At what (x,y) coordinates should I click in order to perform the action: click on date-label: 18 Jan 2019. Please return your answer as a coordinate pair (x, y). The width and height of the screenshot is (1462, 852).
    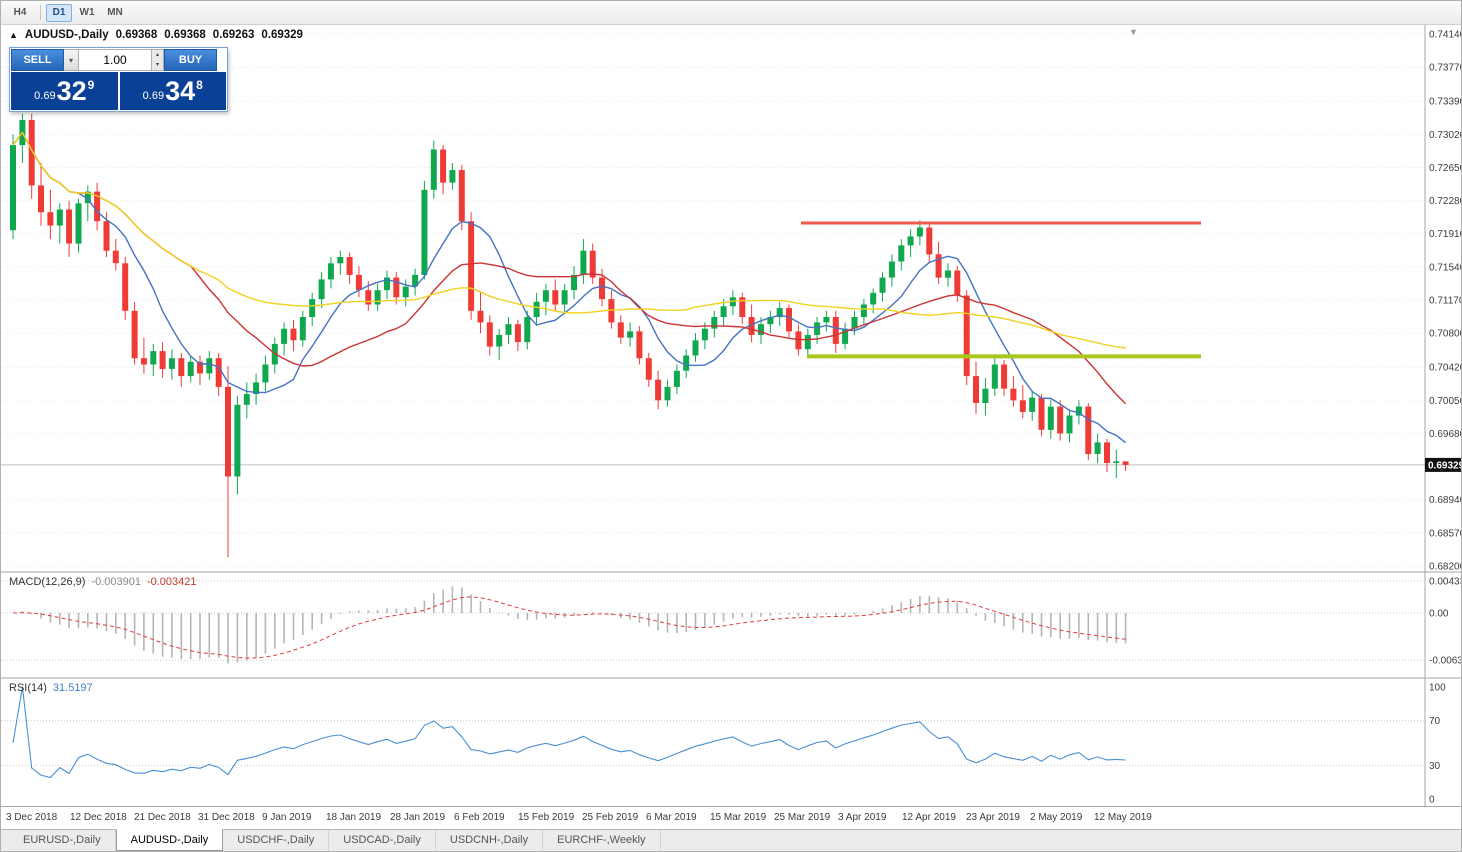
    Looking at the image, I should click on (354, 817).